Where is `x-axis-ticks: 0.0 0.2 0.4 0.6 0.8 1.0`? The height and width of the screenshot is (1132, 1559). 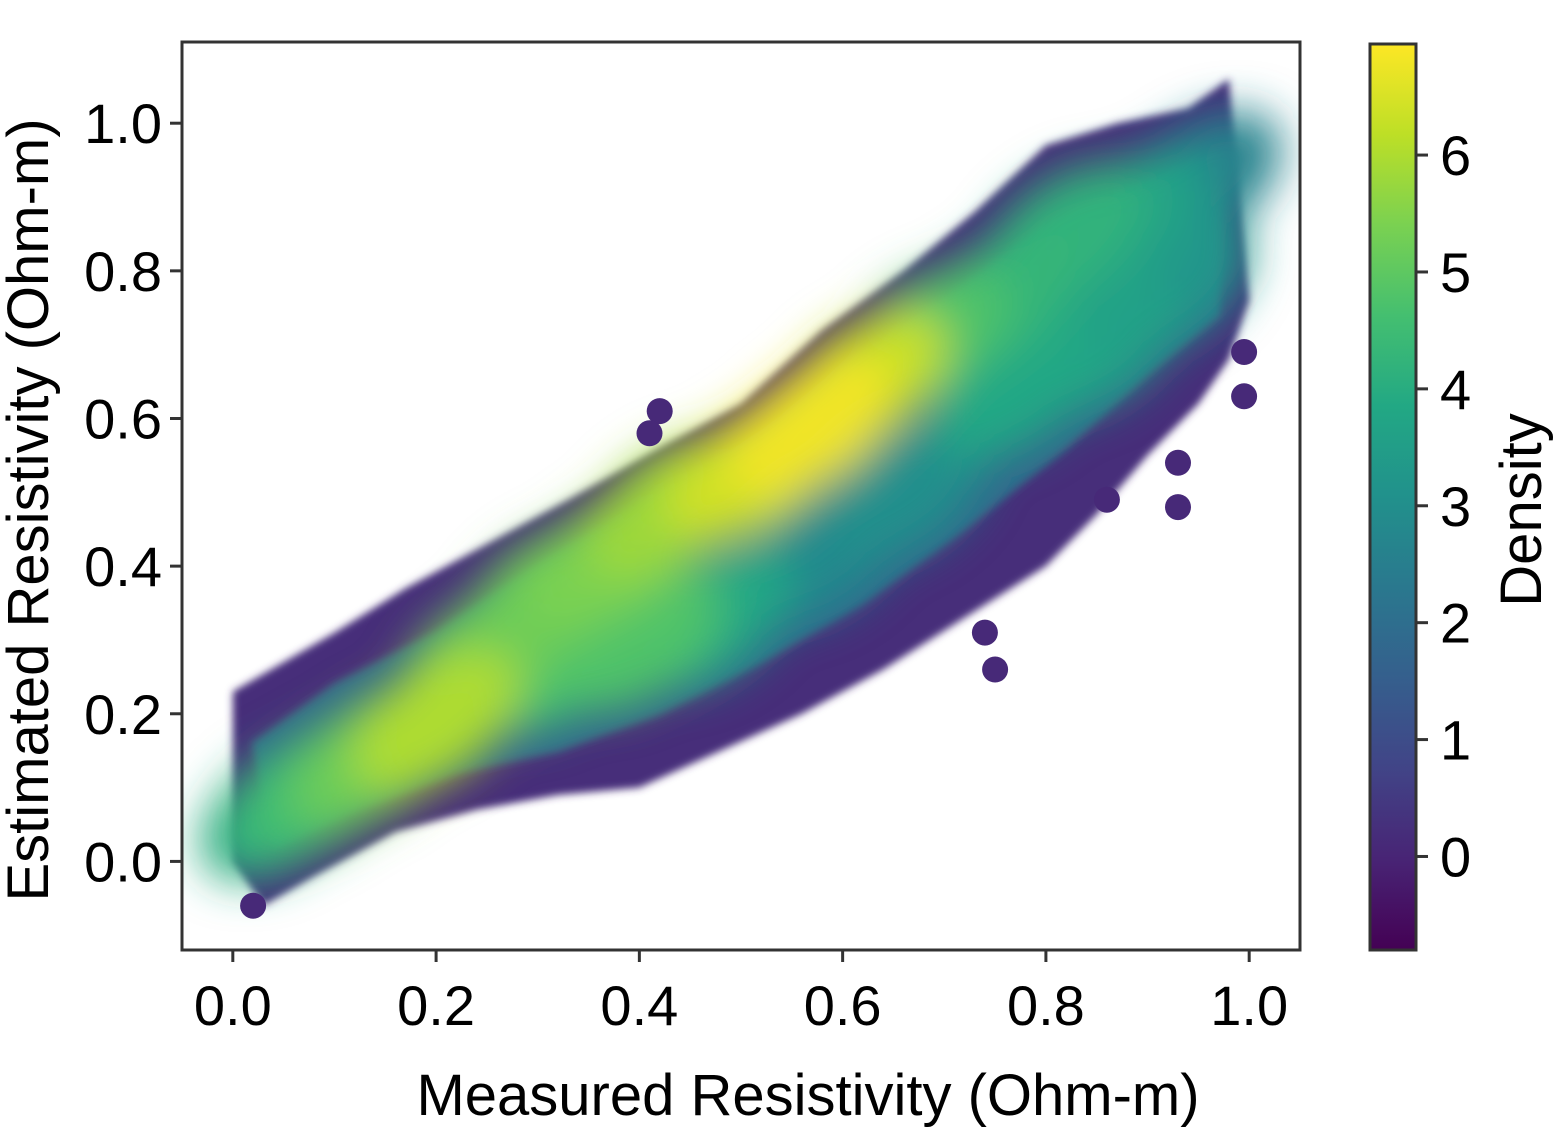
x-axis-ticks: 0.0 0.2 0.4 0.6 0.8 1.0 is located at coordinates (741, 993).